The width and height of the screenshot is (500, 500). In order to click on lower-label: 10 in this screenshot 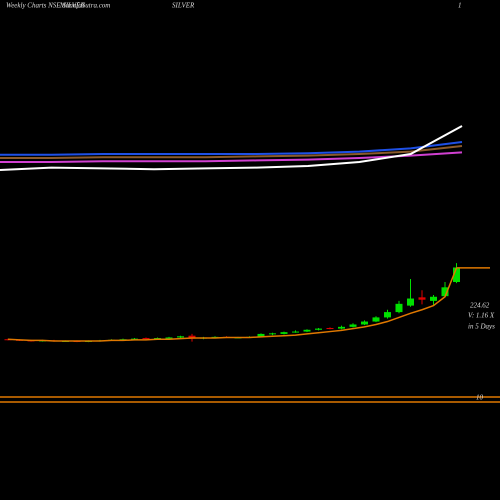, I will do `click(480, 398)`.